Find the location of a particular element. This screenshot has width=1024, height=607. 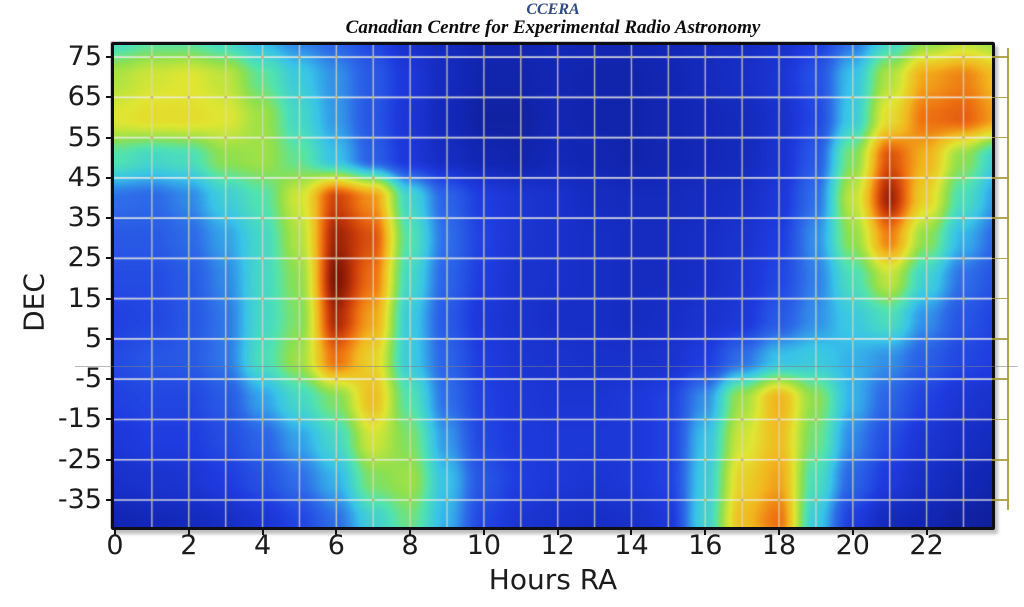

y-tick-label: 35 is located at coordinates (84, 218).